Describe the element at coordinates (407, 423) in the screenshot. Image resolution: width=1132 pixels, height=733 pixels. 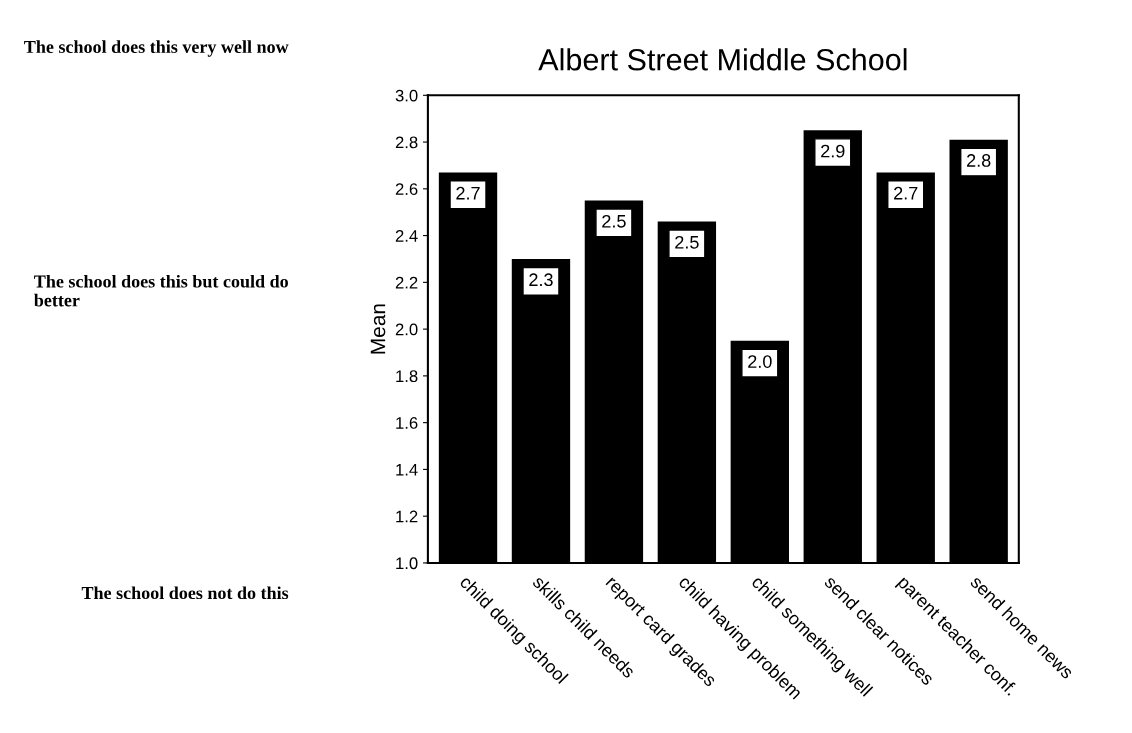
I see `y-tick-label: 1.6` at that location.